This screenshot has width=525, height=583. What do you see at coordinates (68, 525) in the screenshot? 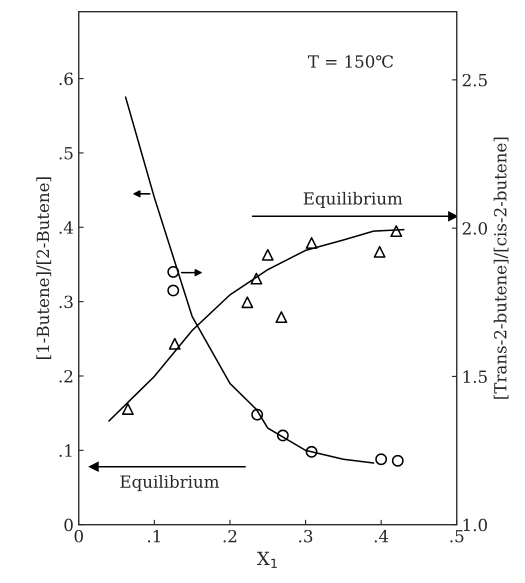
I see `y-tick-label: 0` at bounding box center [68, 525].